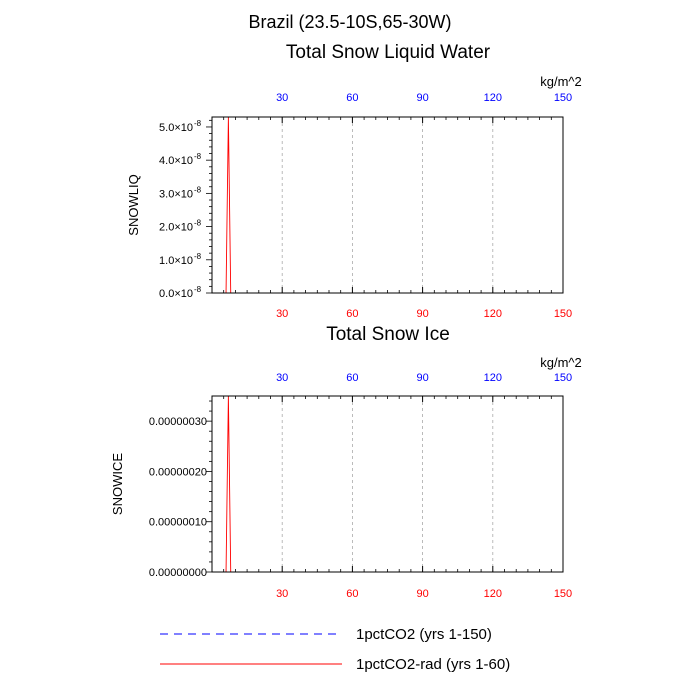  Describe the element at coordinates (133, 204) in the screenshot. I see `y-axis-label: SNOWLIQ` at that location.